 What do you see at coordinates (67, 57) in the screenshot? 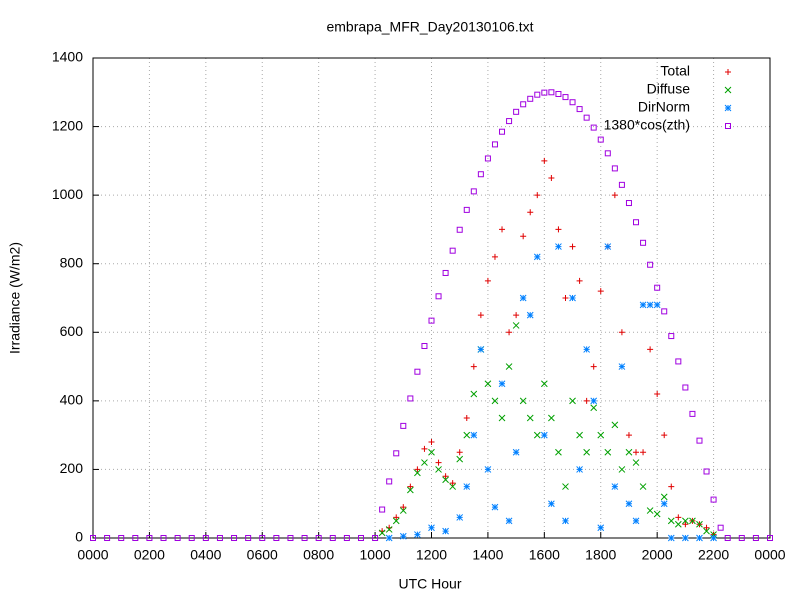
I see `y-tick-label: 1400` at bounding box center [67, 57].